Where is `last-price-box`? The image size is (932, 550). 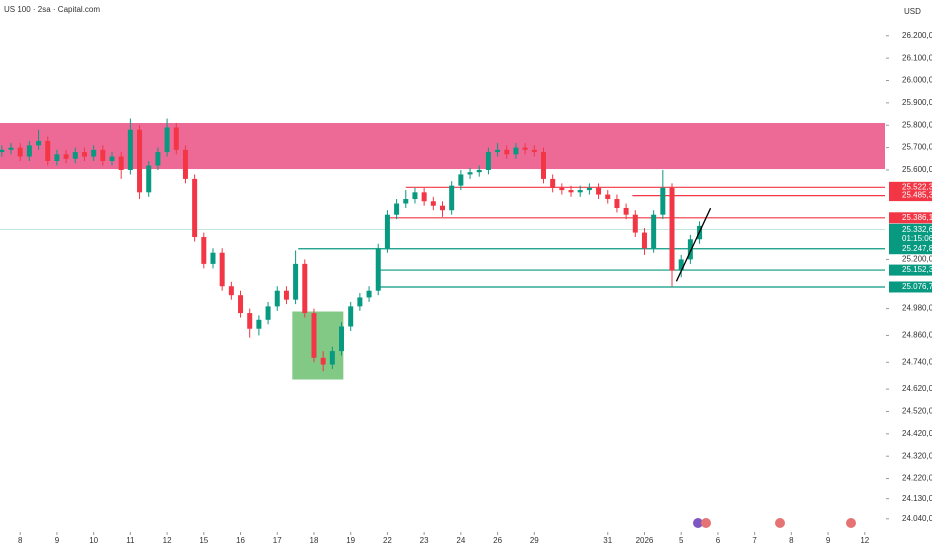
last-price-box is located at coordinates (910, 234).